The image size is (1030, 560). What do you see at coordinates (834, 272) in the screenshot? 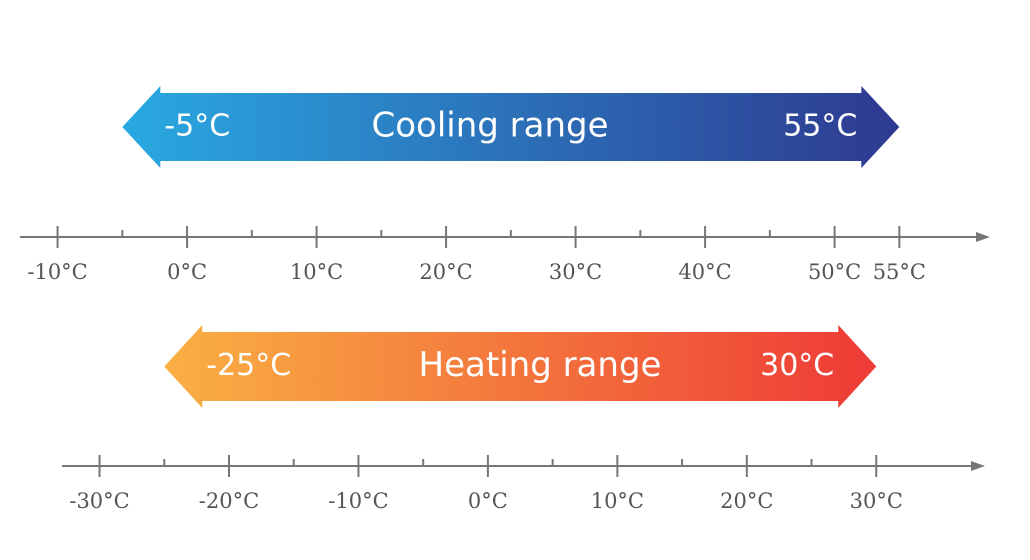
I see `tick-label: 50°C` at bounding box center [834, 272].